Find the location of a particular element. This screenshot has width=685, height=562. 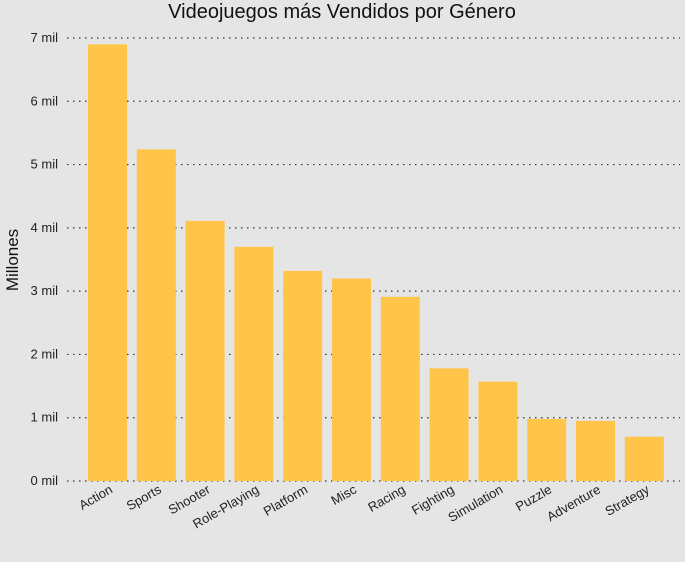

bar-sports is located at coordinates (156, 315).